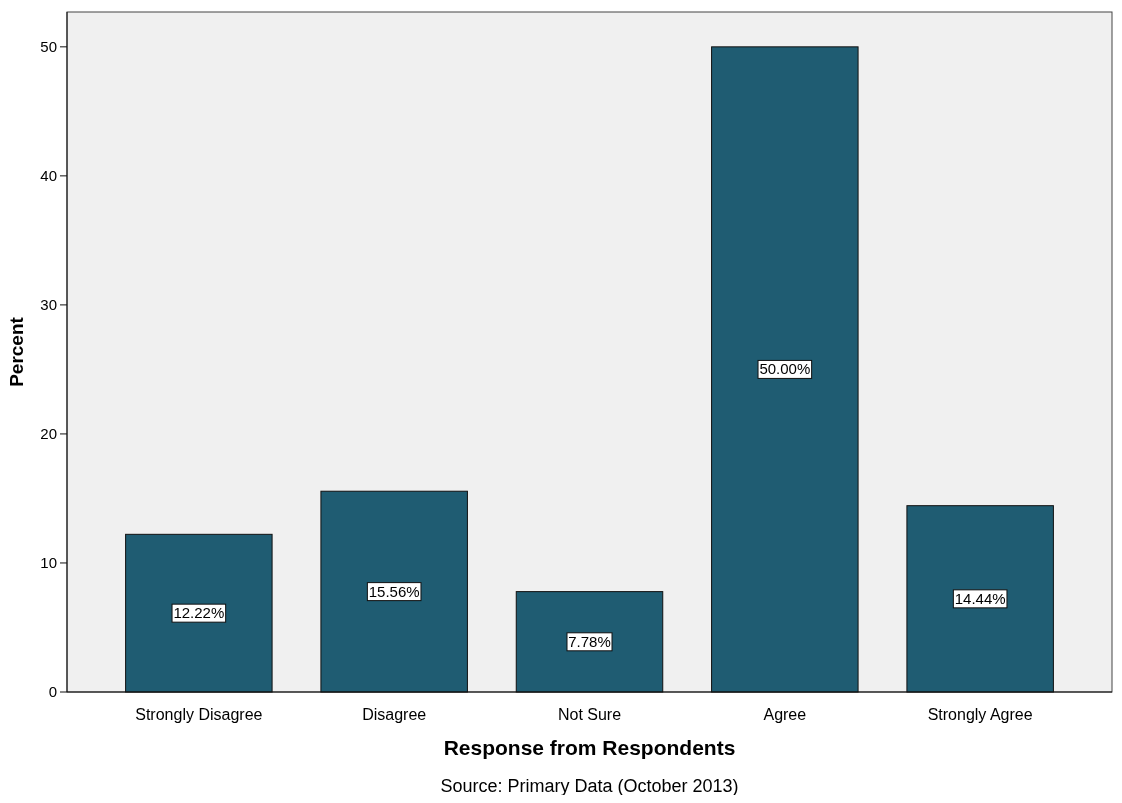 The width and height of the screenshot is (1122, 803). I want to click on y-tick-label: 50, so click(48, 46).